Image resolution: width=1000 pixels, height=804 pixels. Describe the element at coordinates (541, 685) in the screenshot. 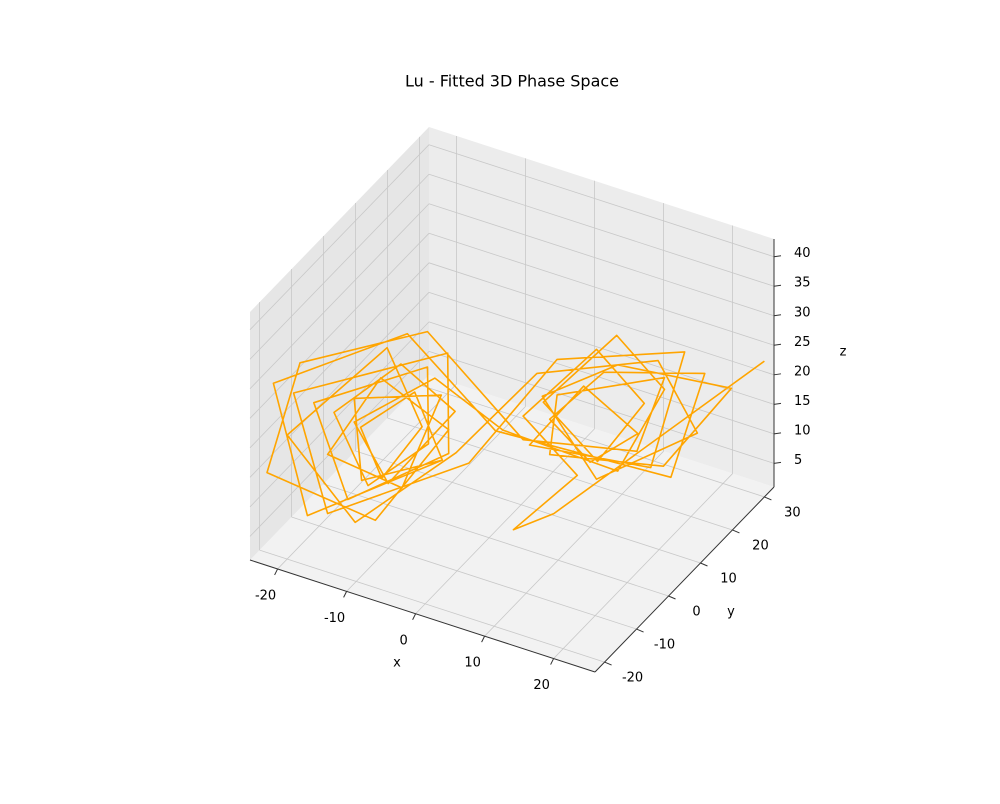

I see `x-tick-label: 20` at that location.